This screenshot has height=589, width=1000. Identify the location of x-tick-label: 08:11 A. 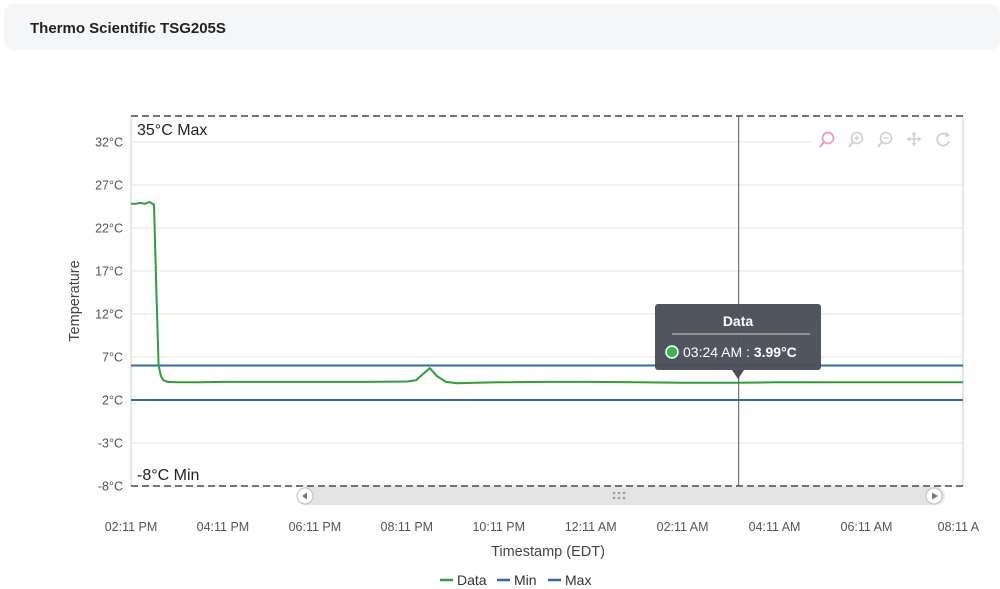
(959, 527).